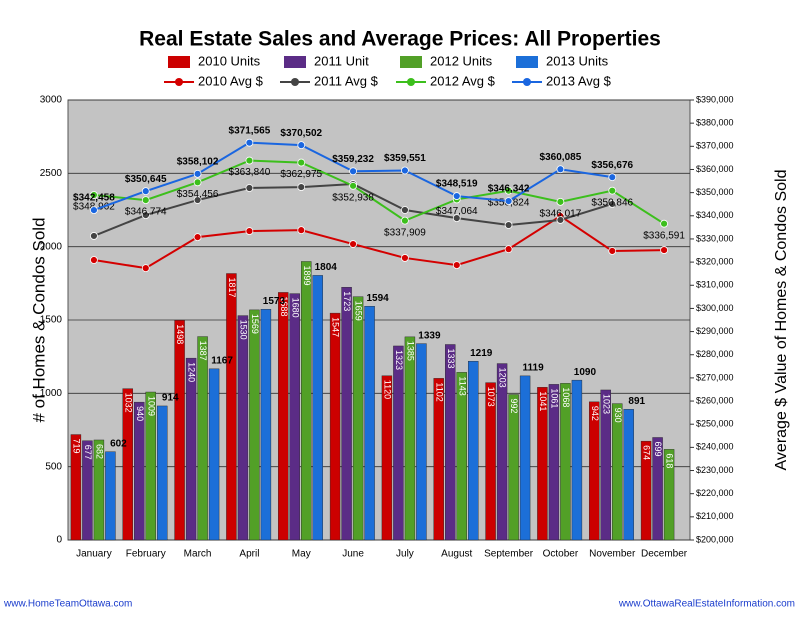 Image resolution: width=799 pixels, height=618 pixels. I want to click on point-label: $346,017, so click(561, 213).